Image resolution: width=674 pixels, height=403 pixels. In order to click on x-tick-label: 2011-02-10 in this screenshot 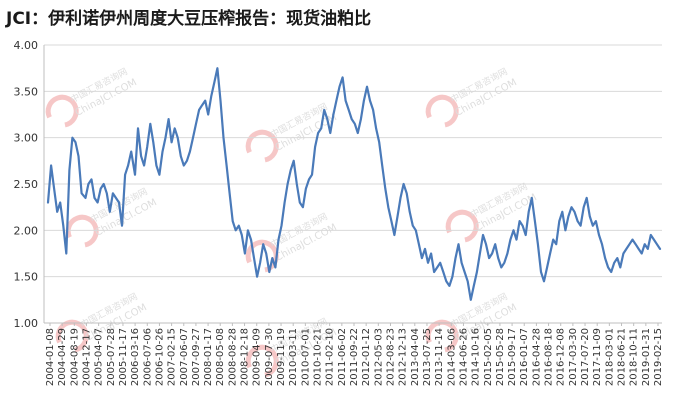, I will do `click(330, 357)`.